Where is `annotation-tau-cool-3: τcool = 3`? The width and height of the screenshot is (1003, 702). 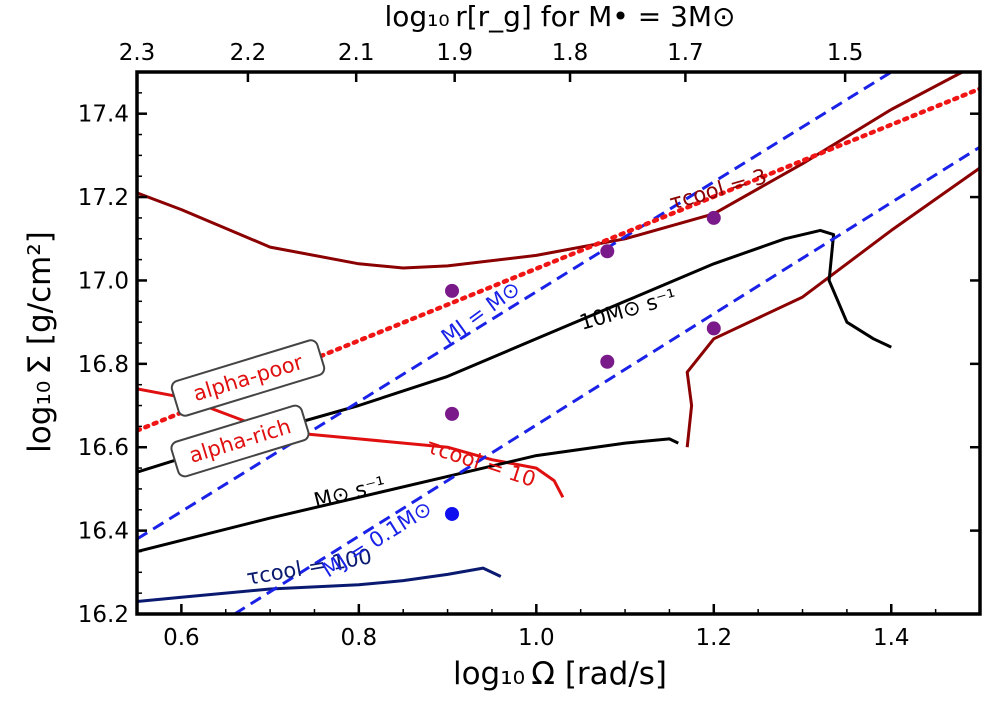
annotation-tau-cool-3: τcool = 3 is located at coordinates (718, 189).